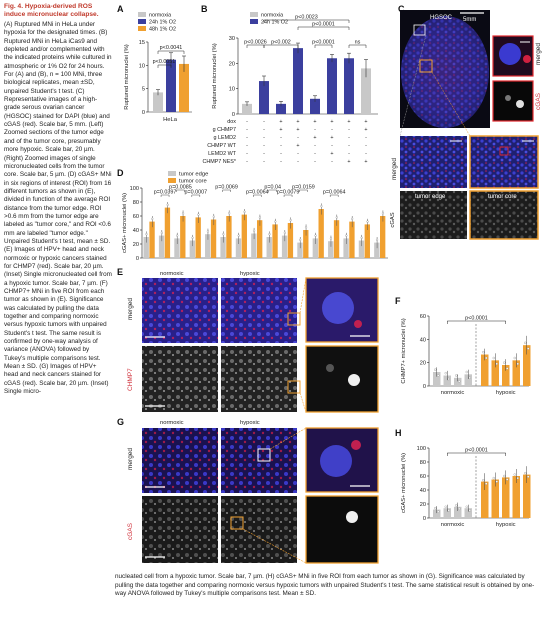 The height and width of the screenshot is (620, 545). Describe the element at coordinates (476, 451) in the screenshot. I see `p-value: p<0.0001` at that location.